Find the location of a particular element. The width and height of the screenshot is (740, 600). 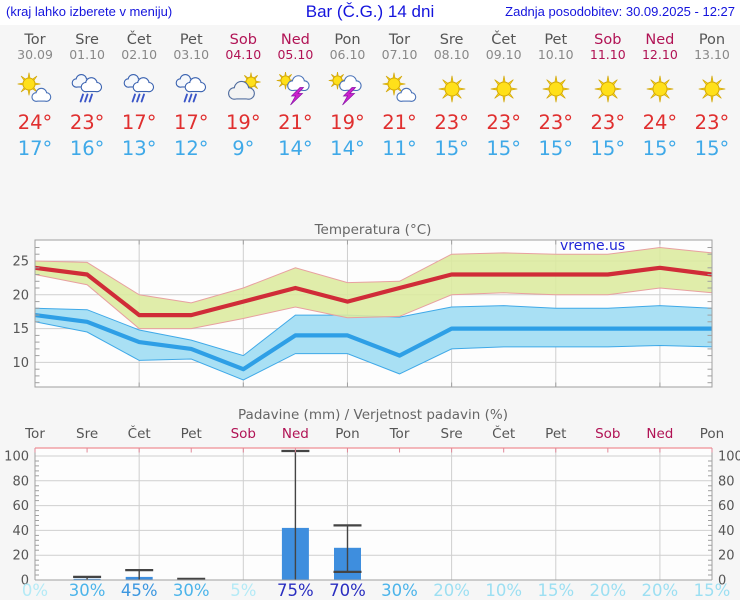

day-column: Tor 07.10 21° 11° is located at coordinates (400, 97).